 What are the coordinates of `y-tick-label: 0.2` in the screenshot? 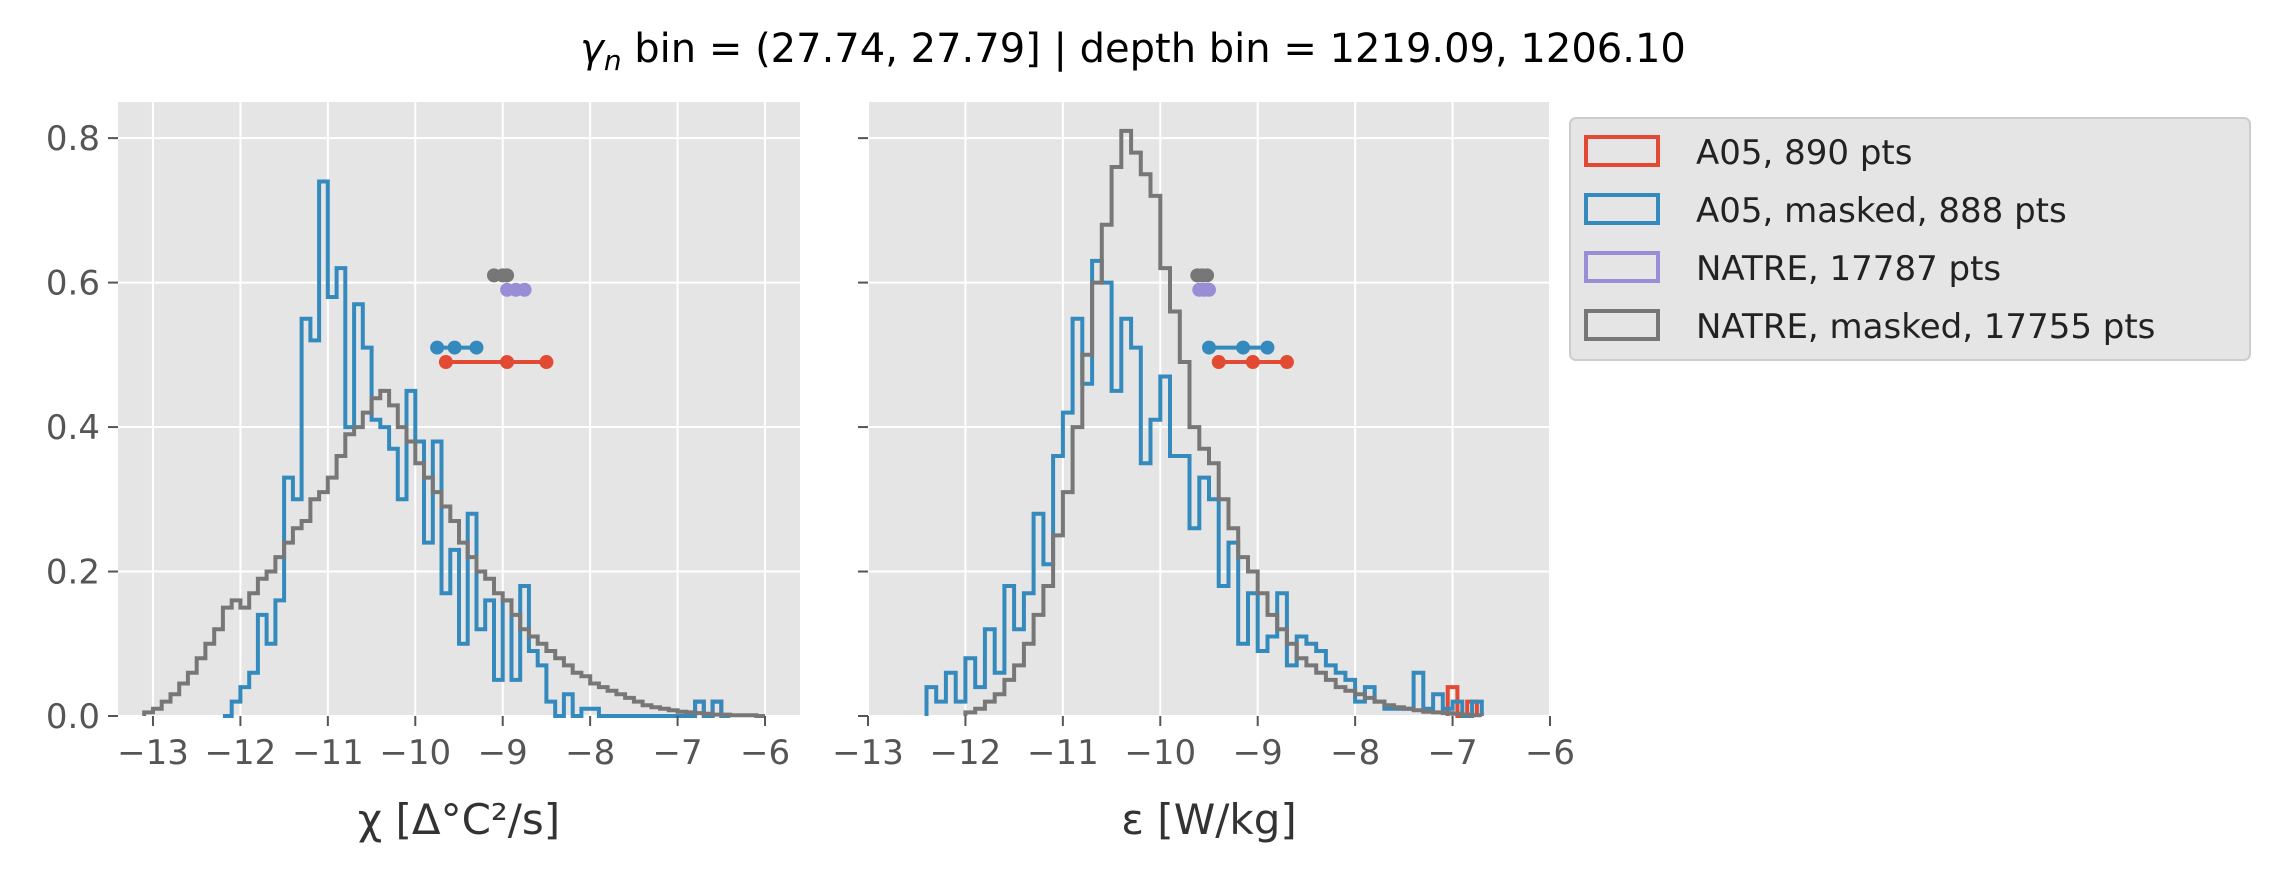 It's located at (73, 573).